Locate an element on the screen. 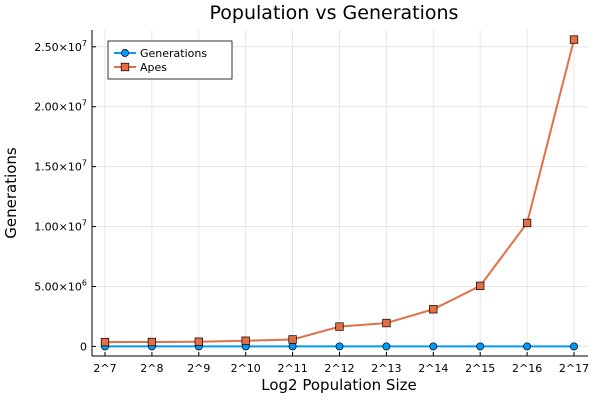 This screenshot has height=404, width=600. legend-box is located at coordinates (170, 60).